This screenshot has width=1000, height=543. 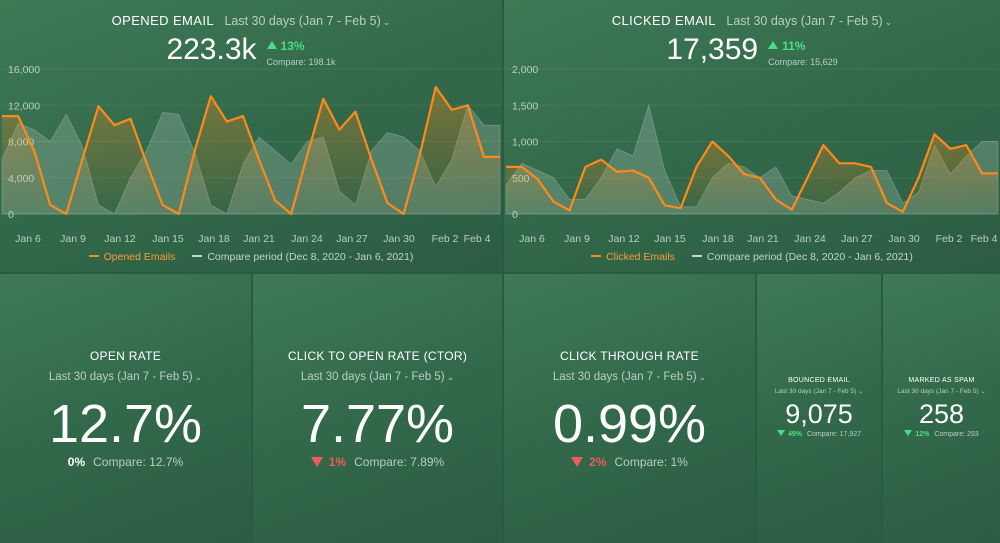 I want to click on widget-title: OPEN RATE, so click(x=125, y=356).